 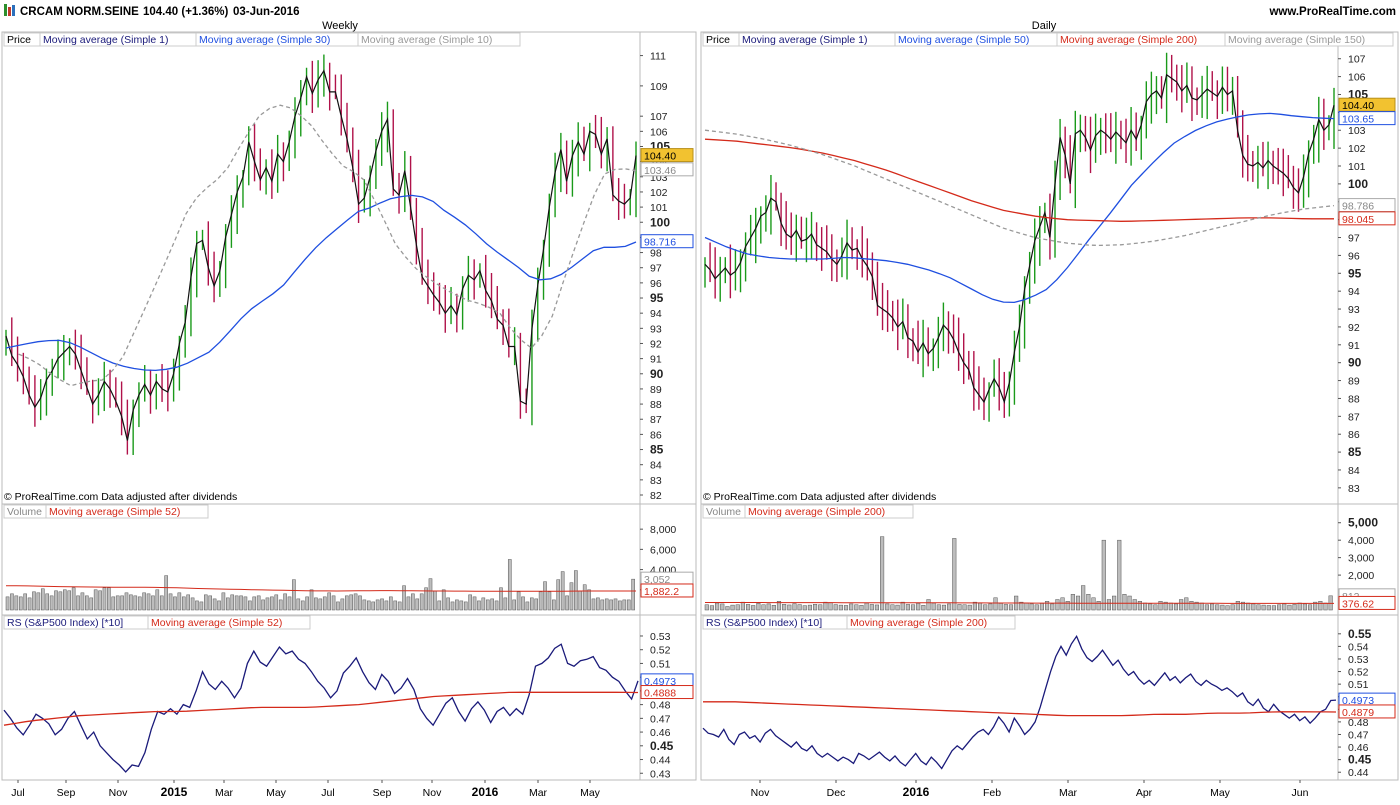 I want to click on rs-ma-line, so click(x=1020, y=709).